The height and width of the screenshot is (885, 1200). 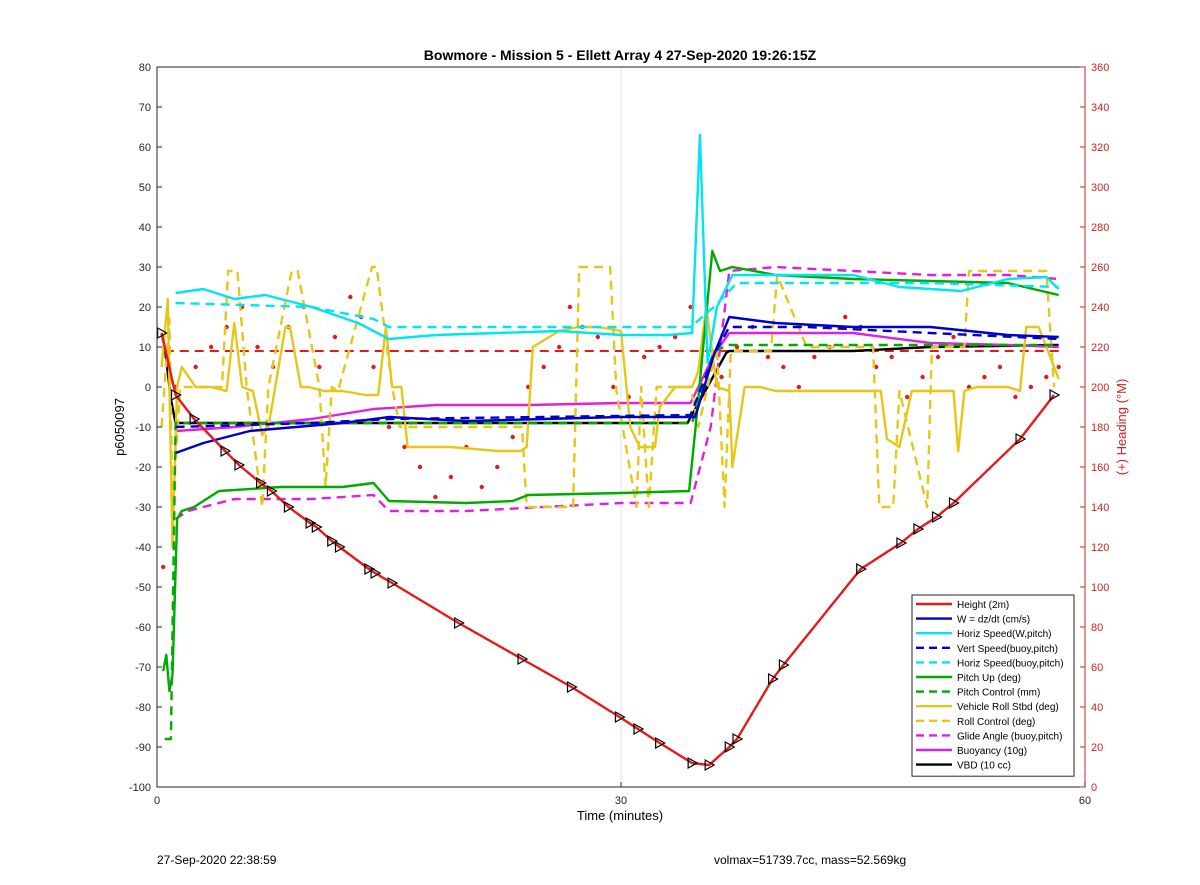 I want to click on y-tick-label: 40, so click(x=145, y=228).